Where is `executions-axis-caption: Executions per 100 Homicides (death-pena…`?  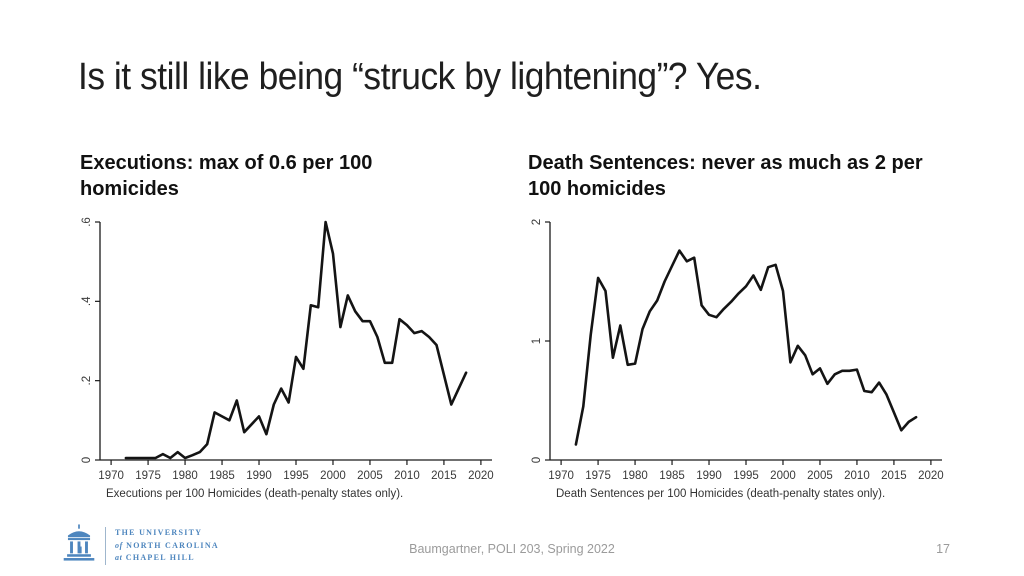 executions-axis-caption: Executions per 100 Homicides (death-pena… is located at coordinates (254, 494).